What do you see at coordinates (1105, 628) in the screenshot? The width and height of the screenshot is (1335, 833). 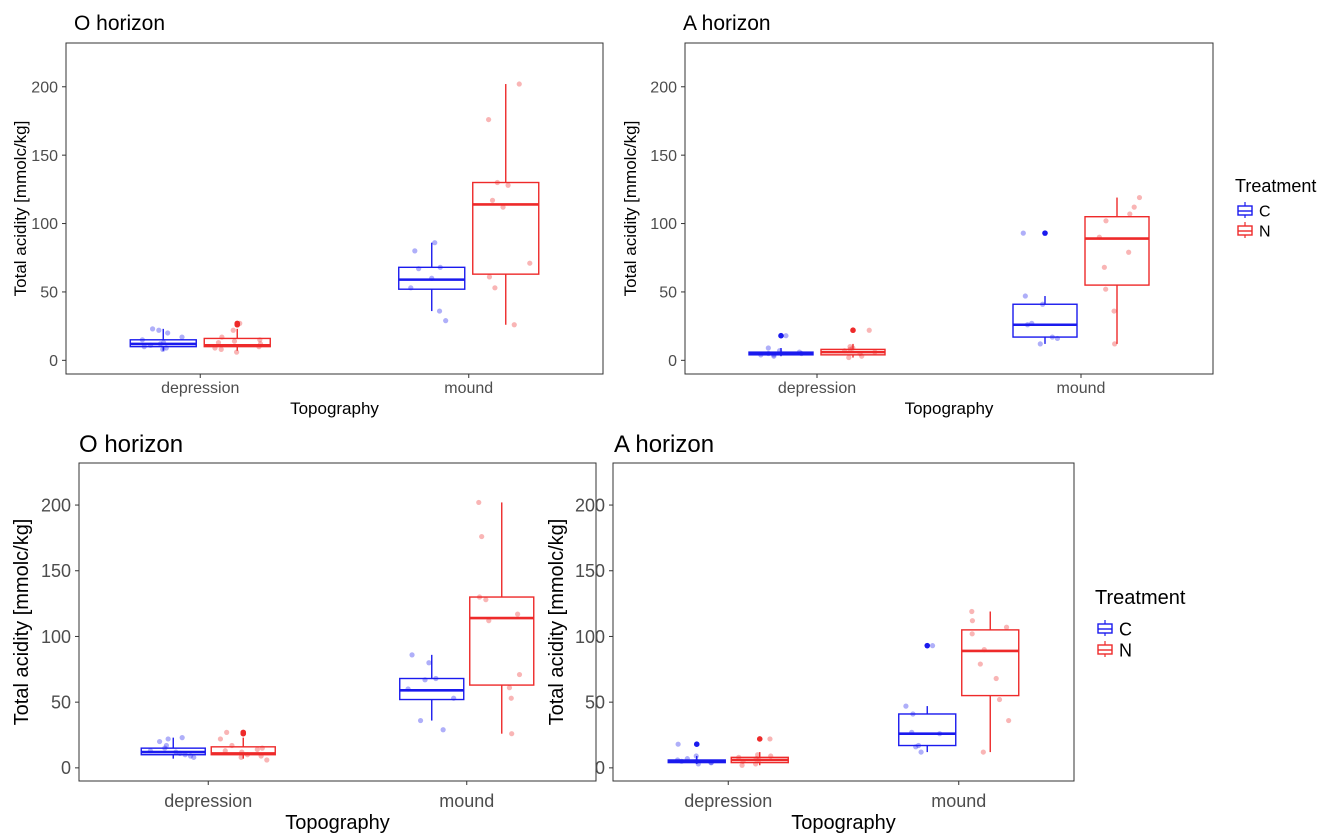 I see `legend-key-C` at bounding box center [1105, 628].